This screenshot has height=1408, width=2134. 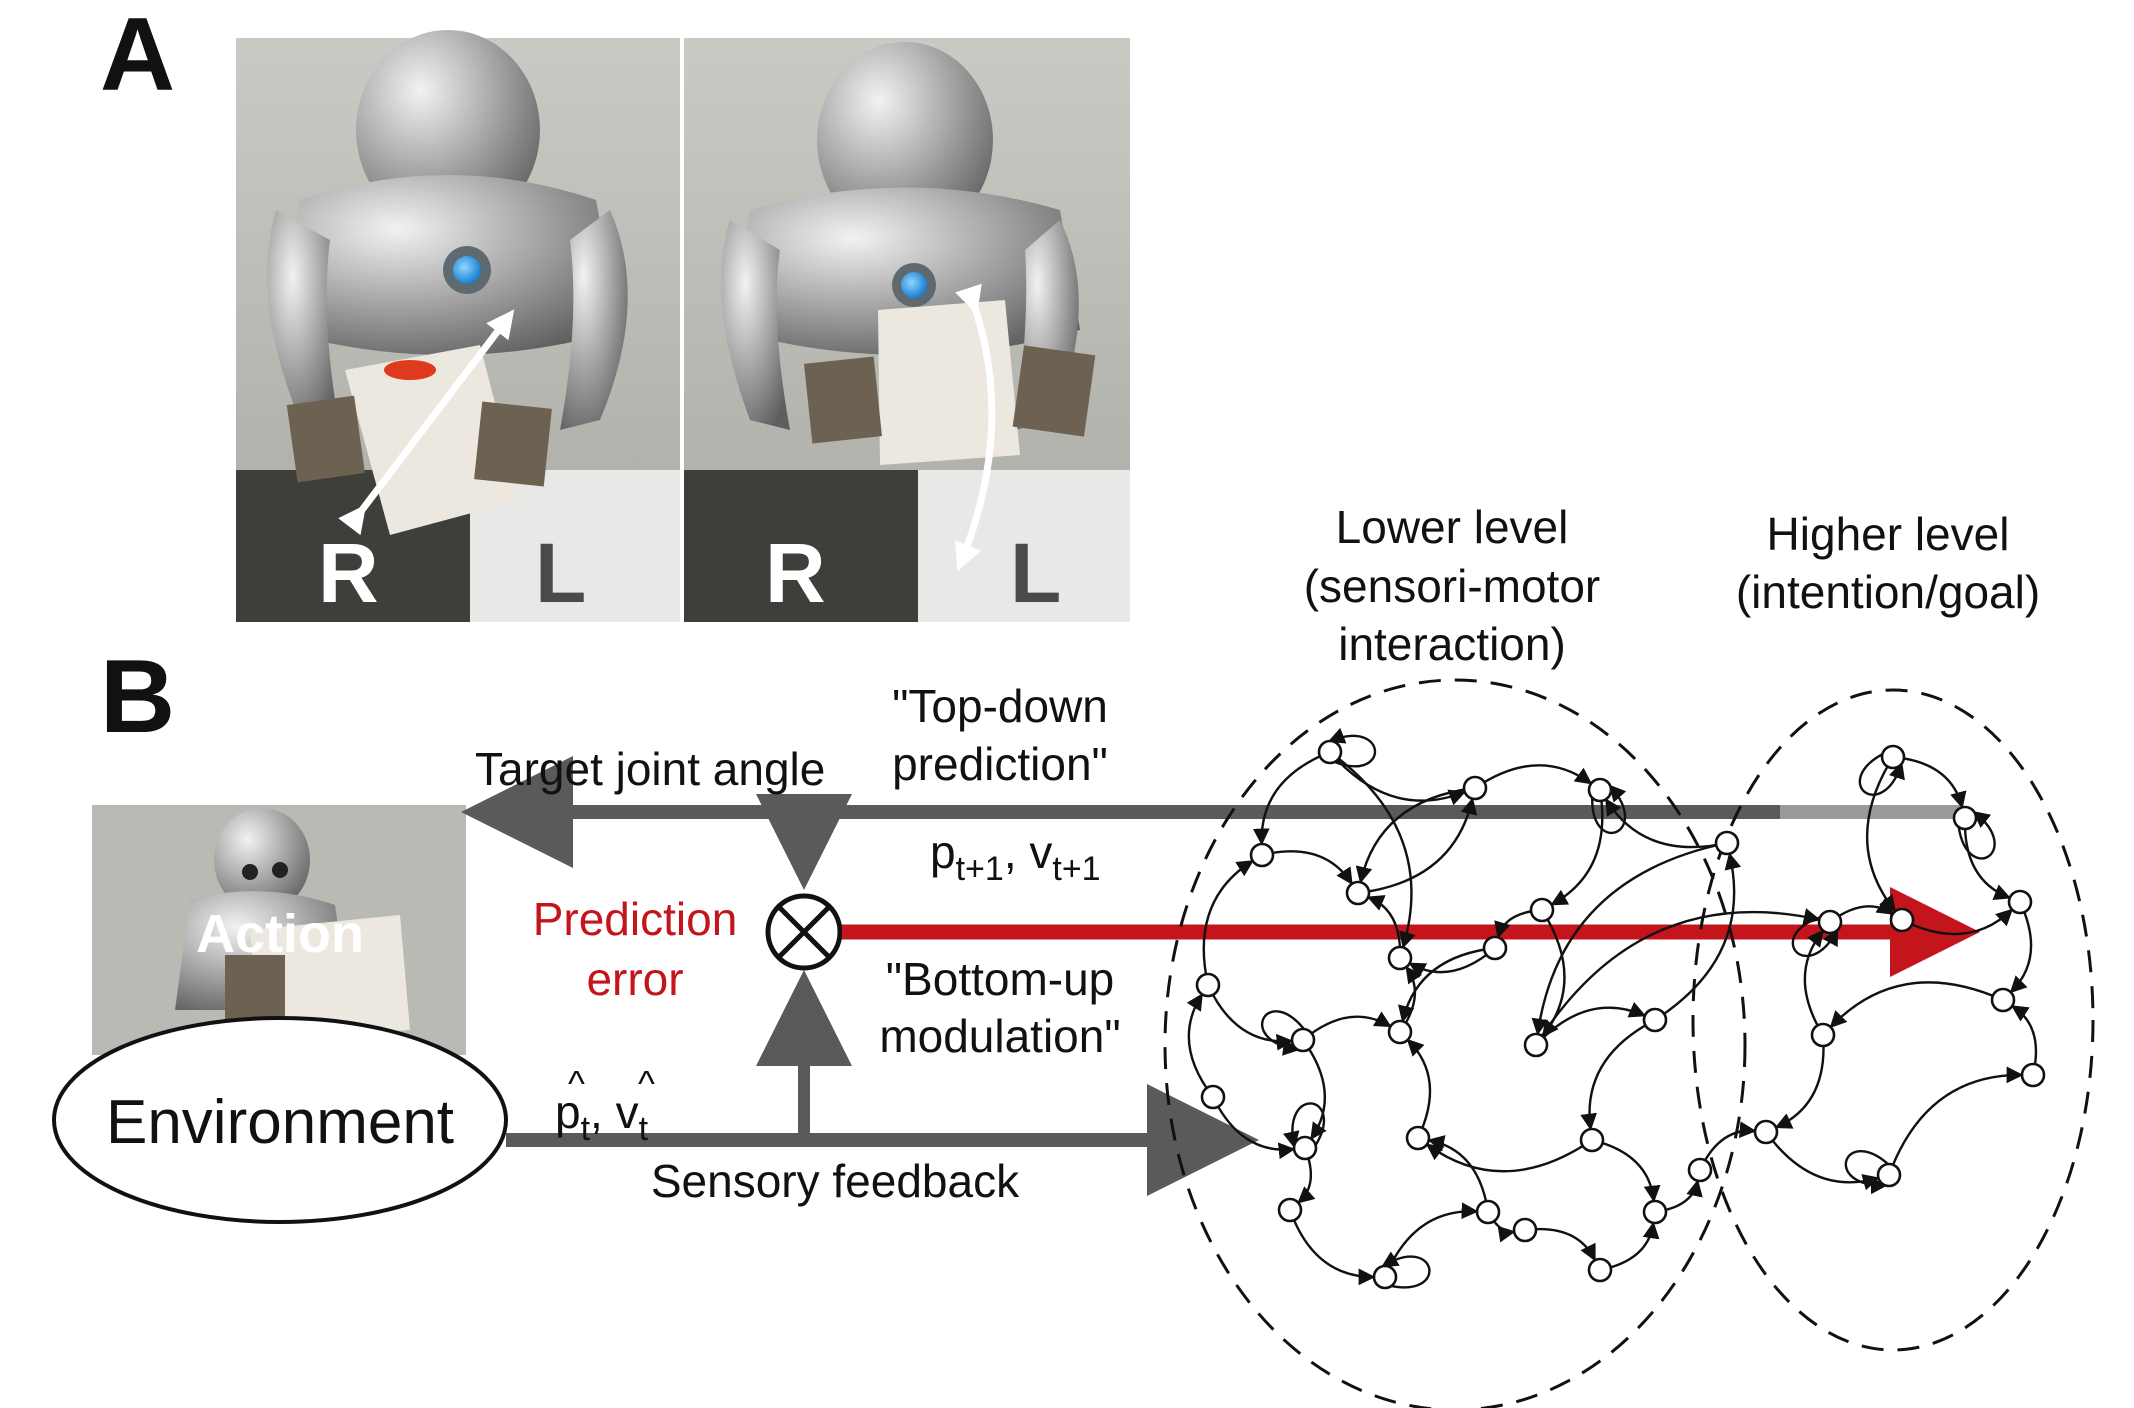 I want to click on bottom-up-label-line2: modulation", so click(x=999, y=1036).